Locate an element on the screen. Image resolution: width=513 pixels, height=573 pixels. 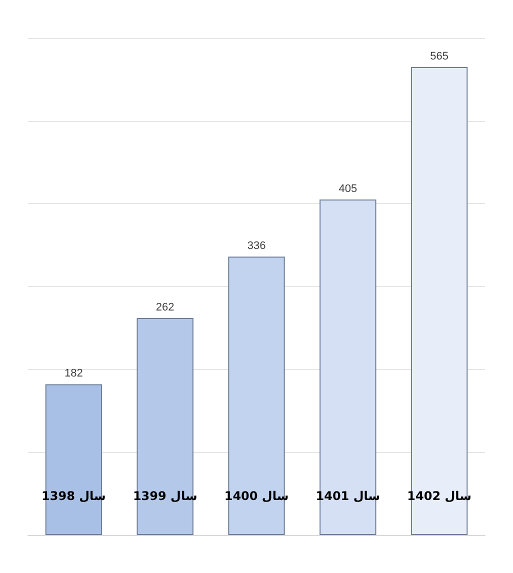
x-tick-label: سال 1402 is located at coordinates (439, 496).